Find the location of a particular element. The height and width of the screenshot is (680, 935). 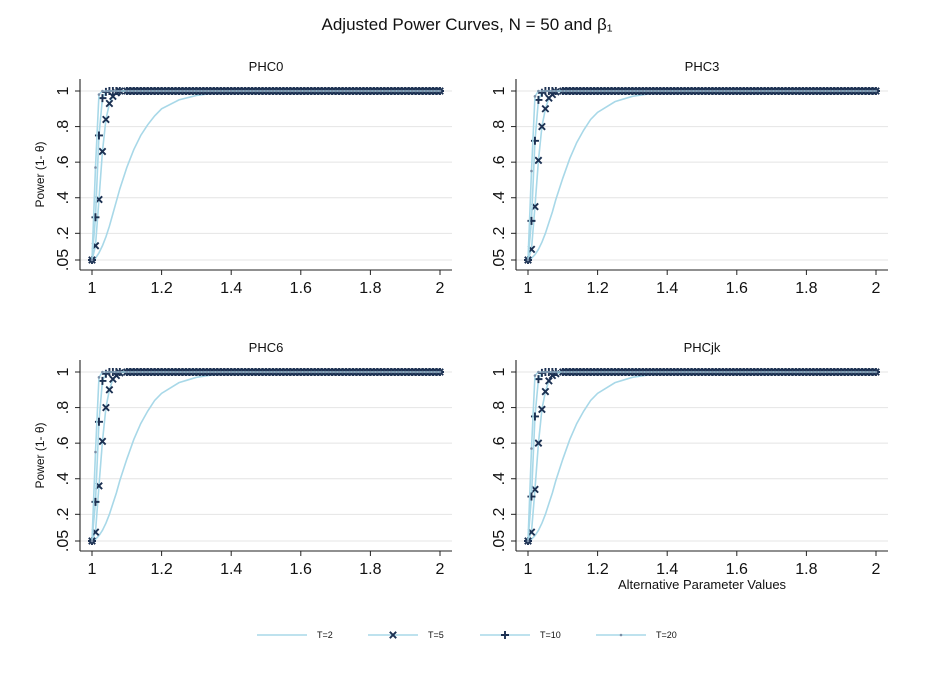

y-tick-label: .6 is located at coordinates (499, 442).